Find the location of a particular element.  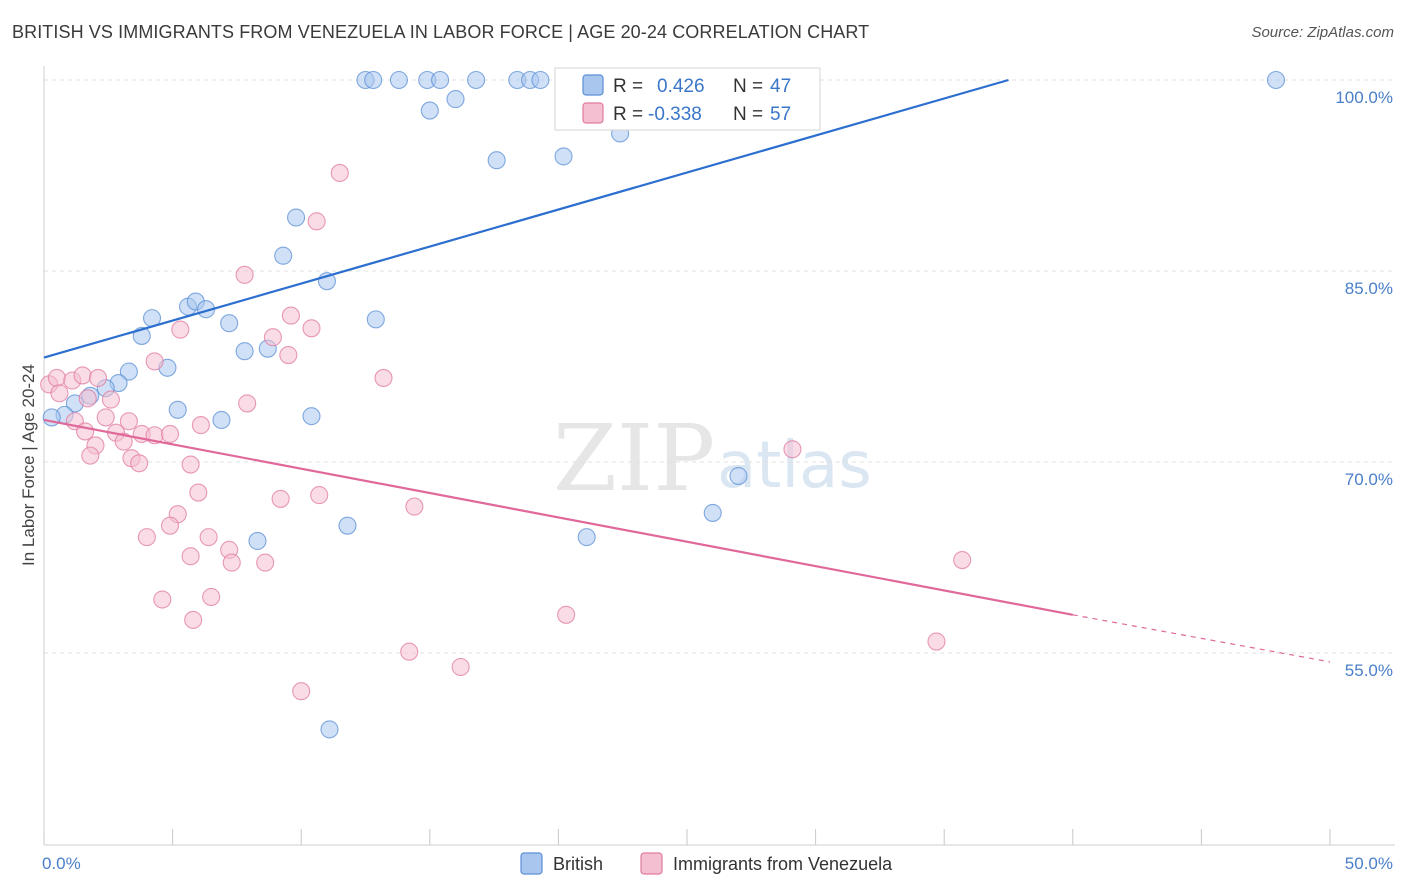

legend-n-value-2: 57 is located at coordinates (780, 114).